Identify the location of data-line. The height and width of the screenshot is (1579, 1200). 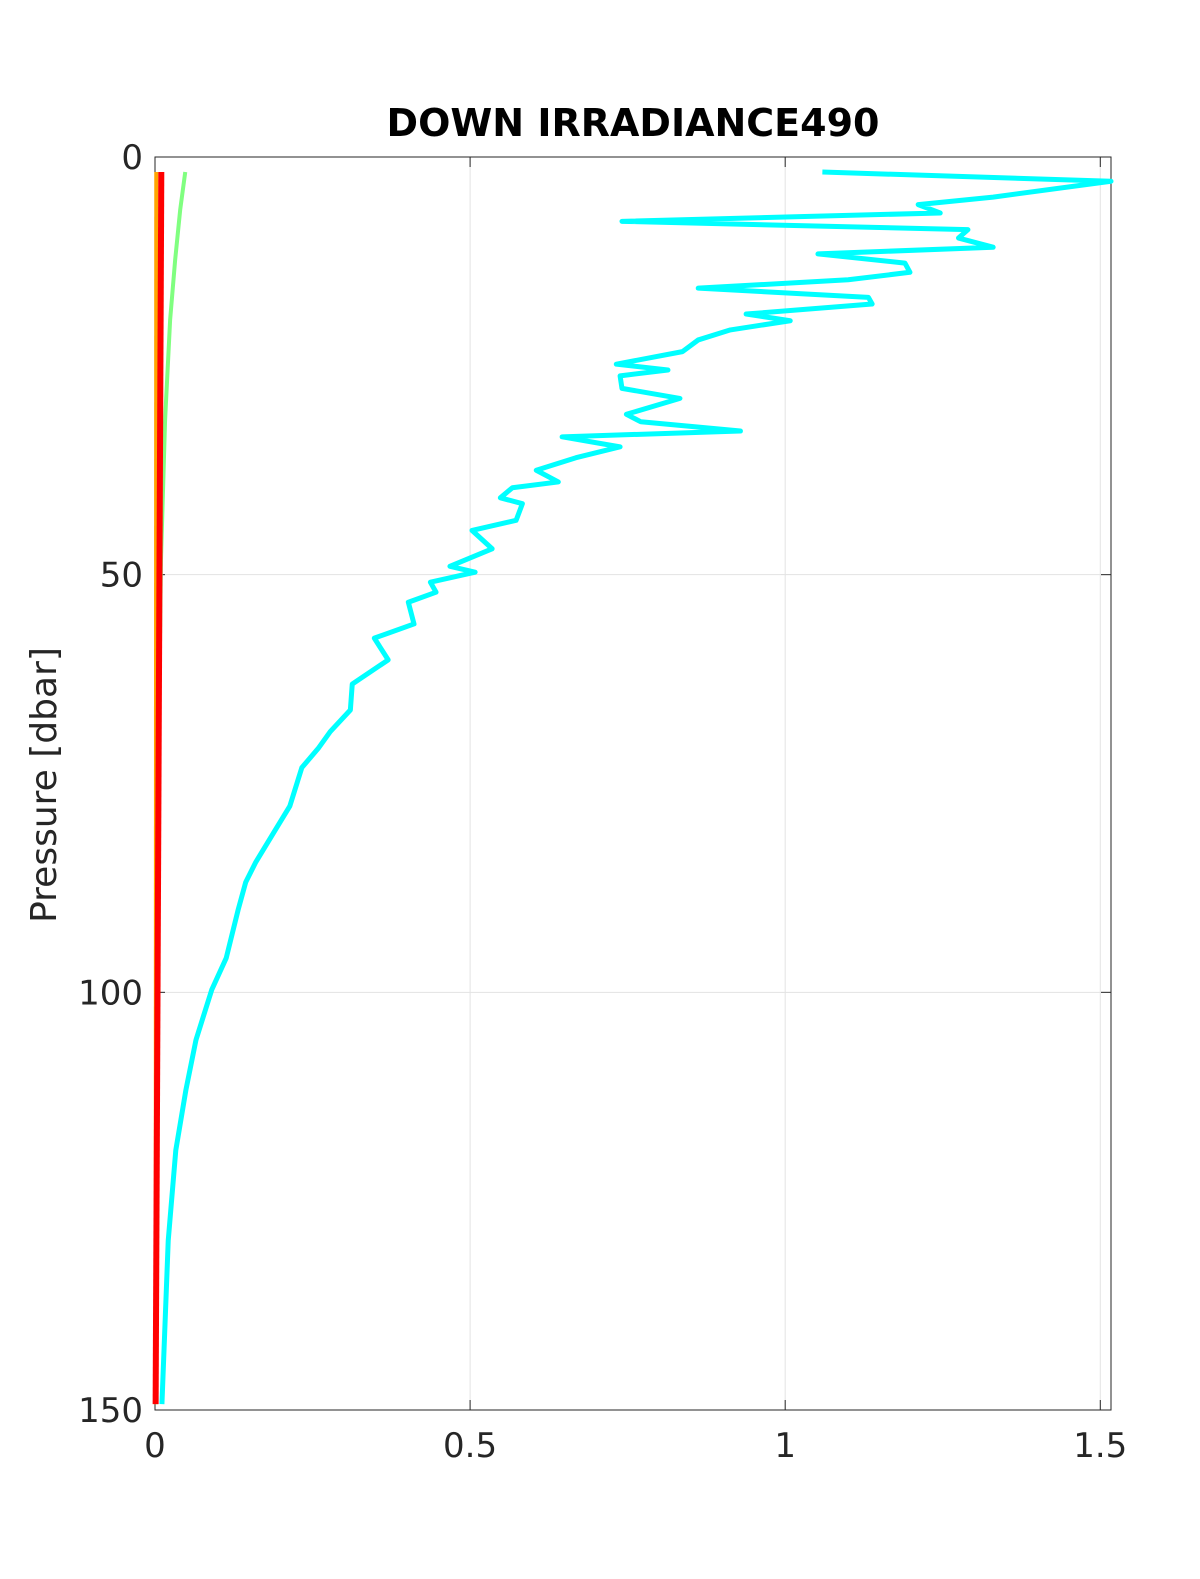
(158, 788).